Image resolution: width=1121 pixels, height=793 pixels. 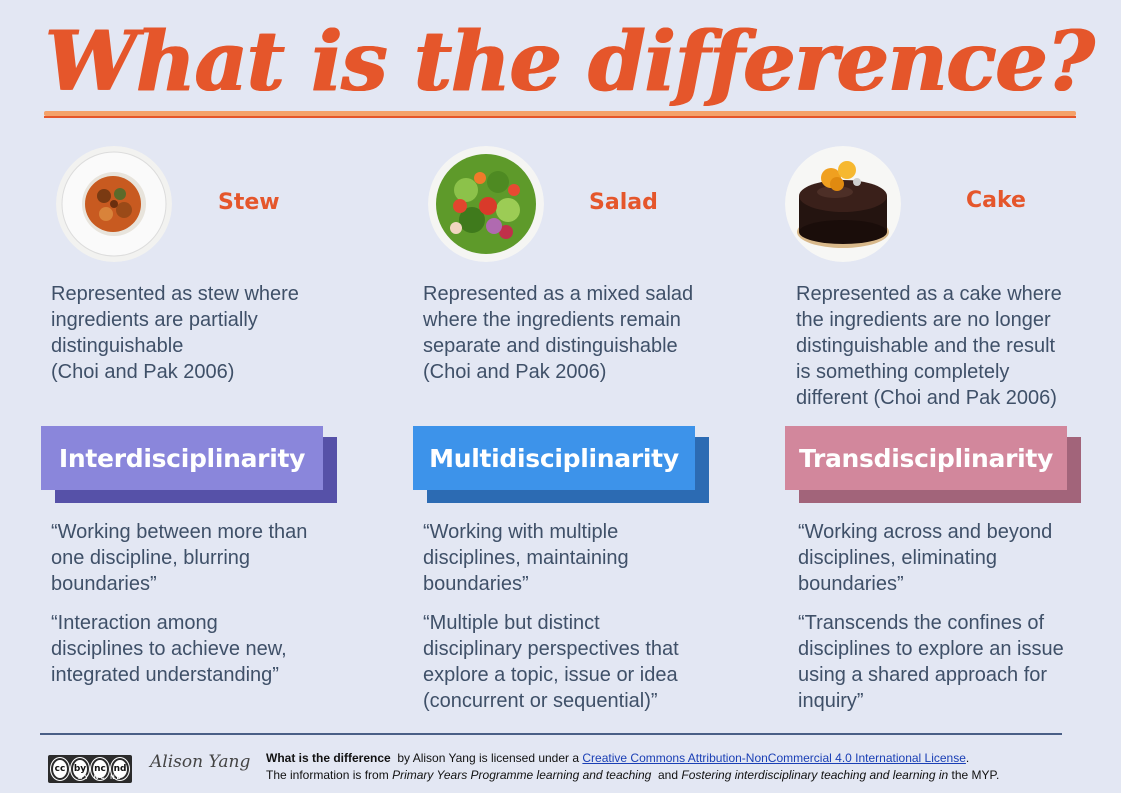 I want to click on description-line: different (Choi and Pak 2006), so click(x=926, y=398).